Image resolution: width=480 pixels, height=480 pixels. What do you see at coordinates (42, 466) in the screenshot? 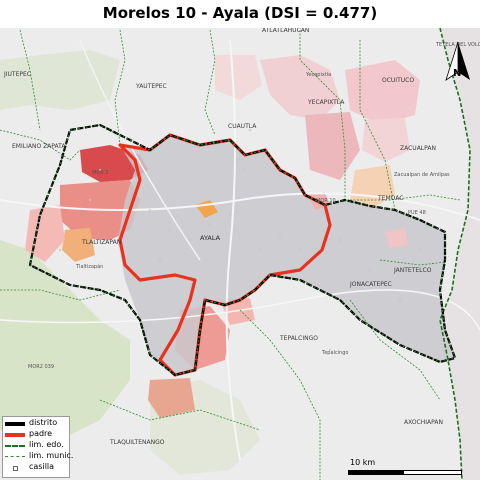
I see `legend-label-casilla: casilla` at bounding box center [42, 466].